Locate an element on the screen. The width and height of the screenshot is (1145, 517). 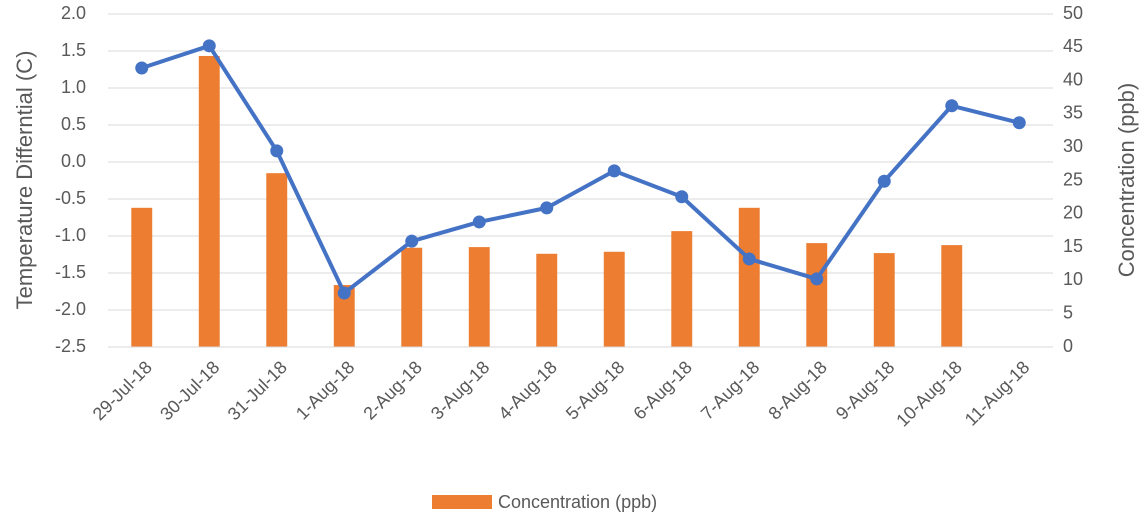
y2-tick-label: 45 is located at coordinates (1073, 46).